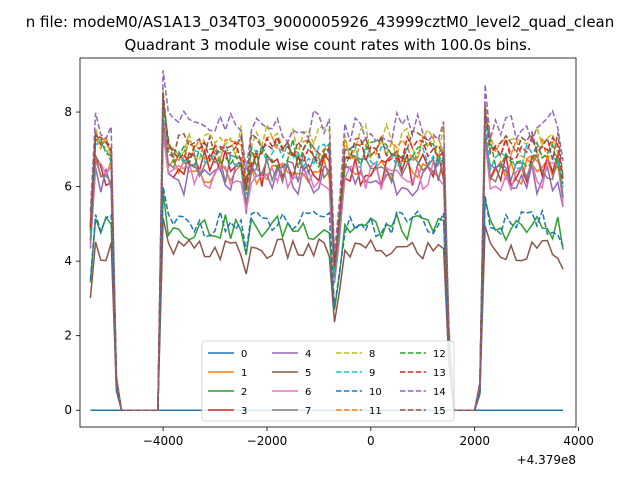  What do you see at coordinates (375, 392) in the screenshot?
I see `legend-label: 10` at bounding box center [375, 392].